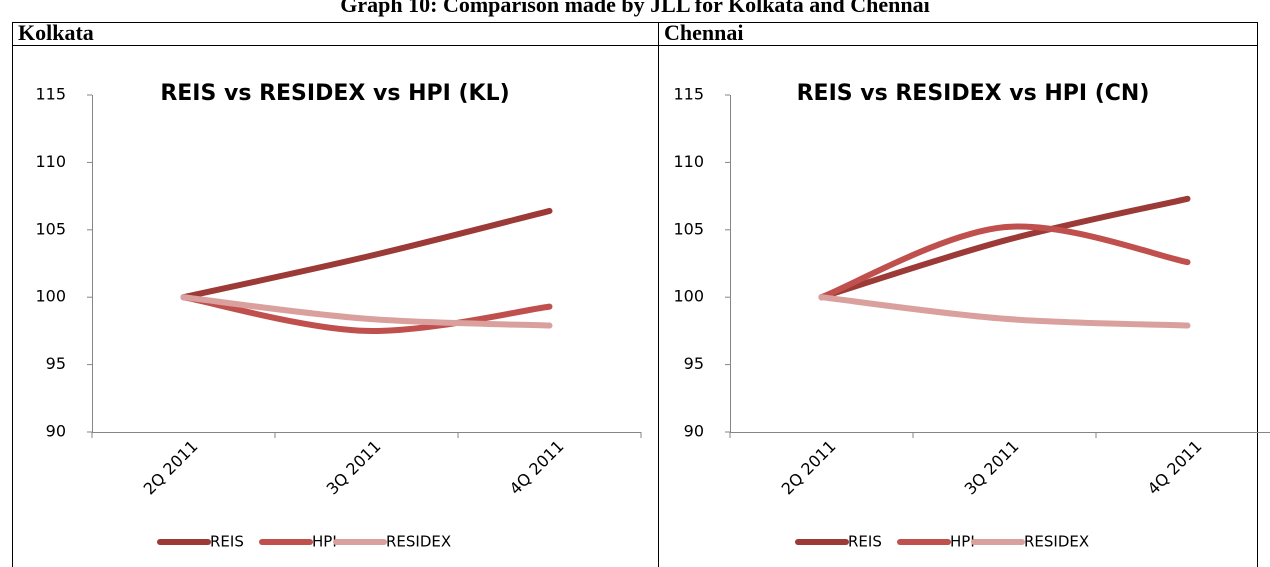  I want to click on table-header: Kolkata, so click(56, 32).